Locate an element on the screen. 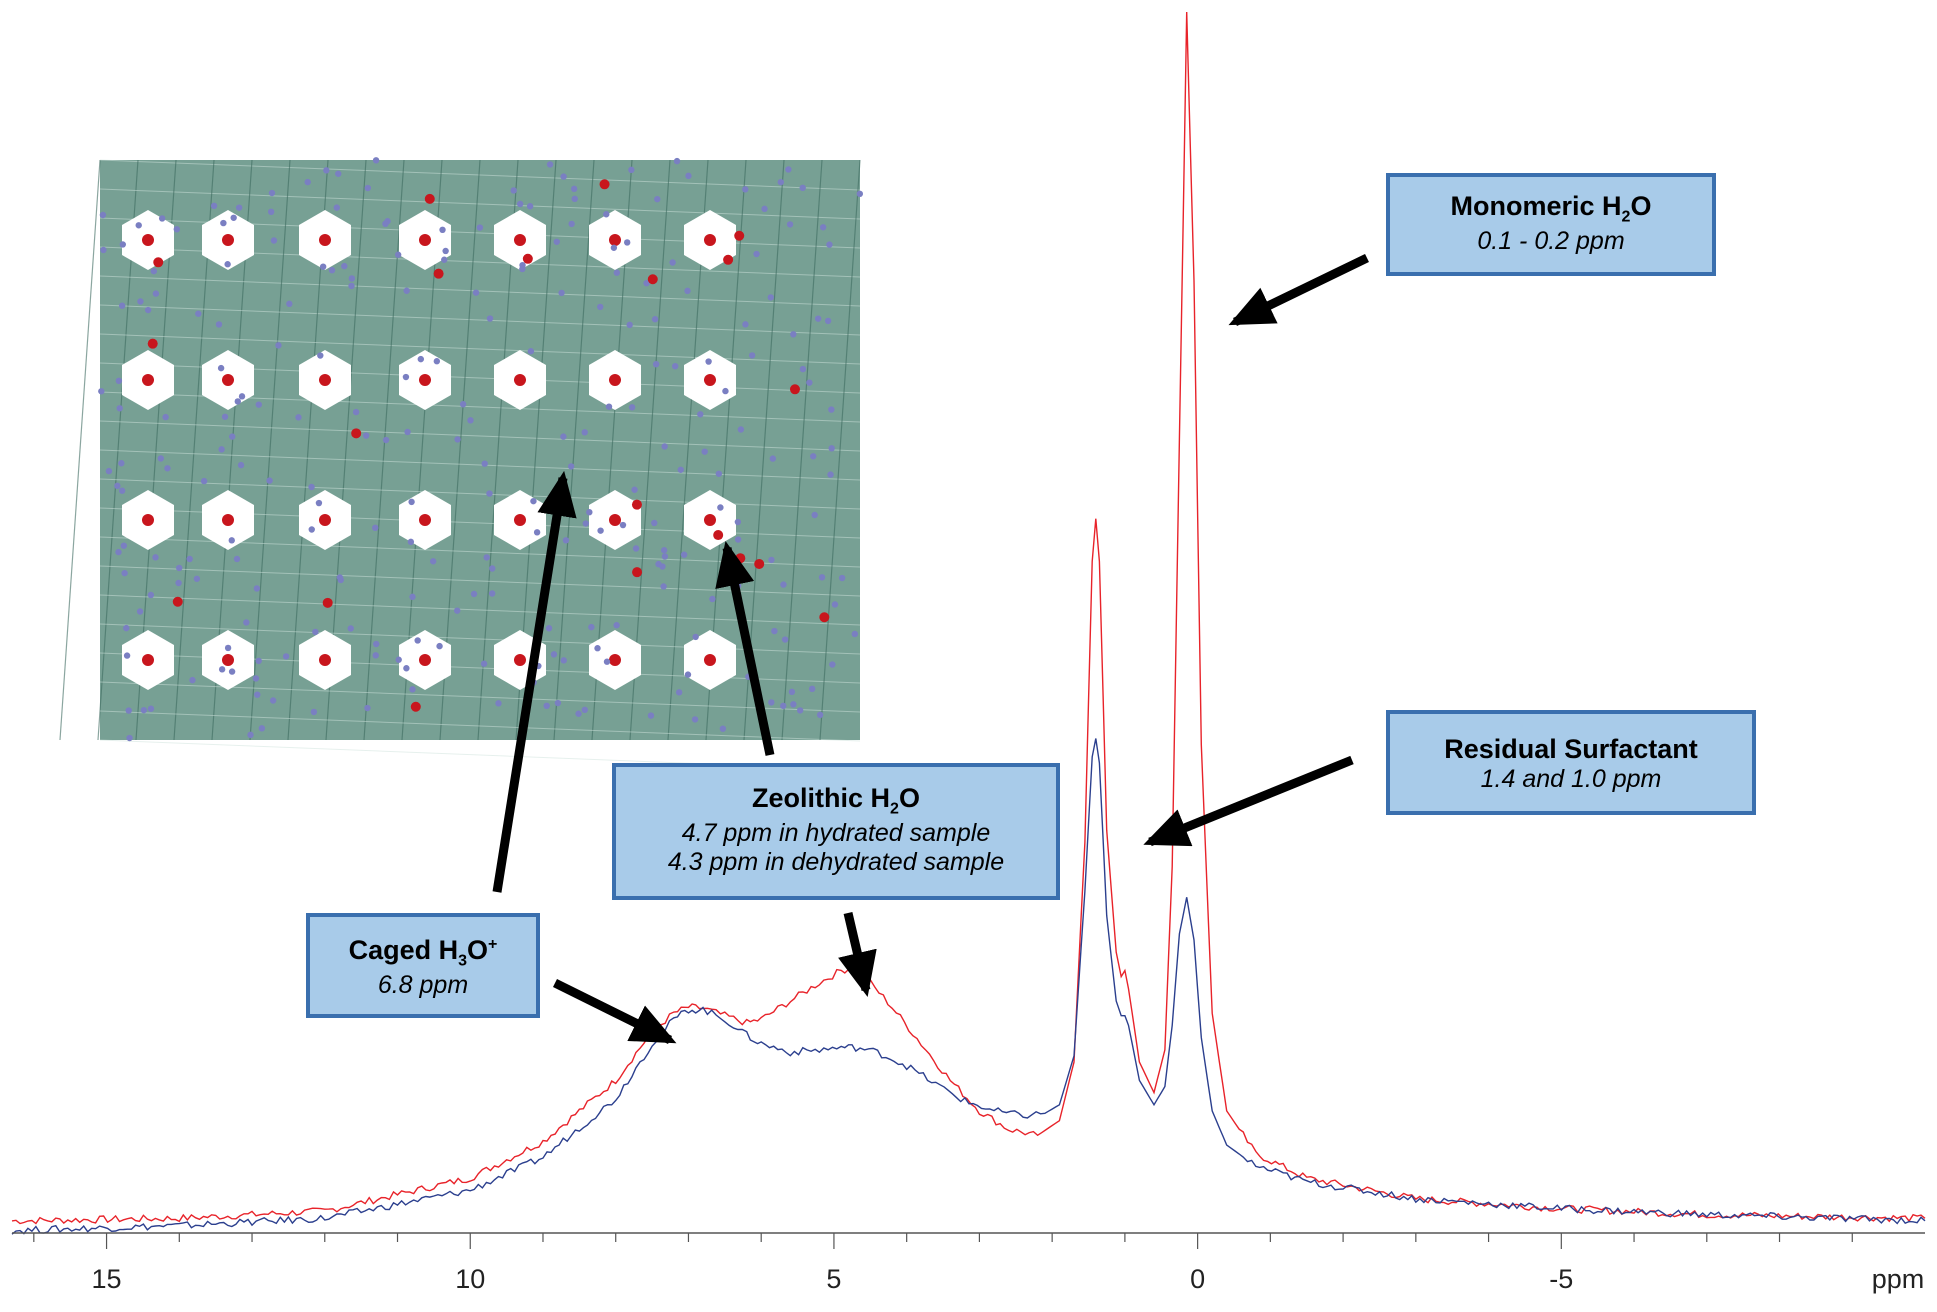 The height and width of the screenshot is (1312, 1937). callout-title: Monomeric H2O is located at coordinates (1551, 208).